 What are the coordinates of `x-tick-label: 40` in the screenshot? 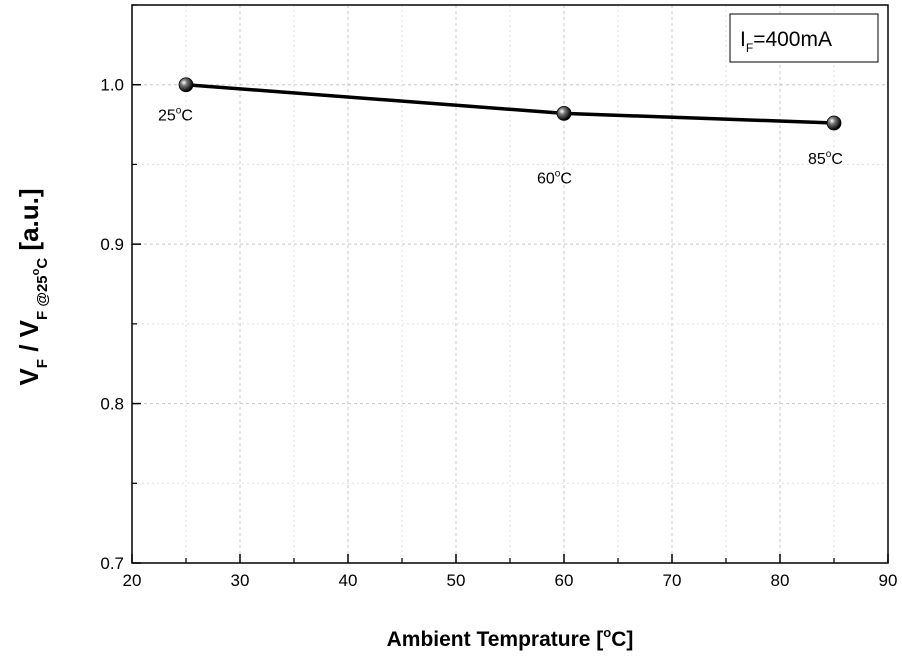 It's located at (348, 580).